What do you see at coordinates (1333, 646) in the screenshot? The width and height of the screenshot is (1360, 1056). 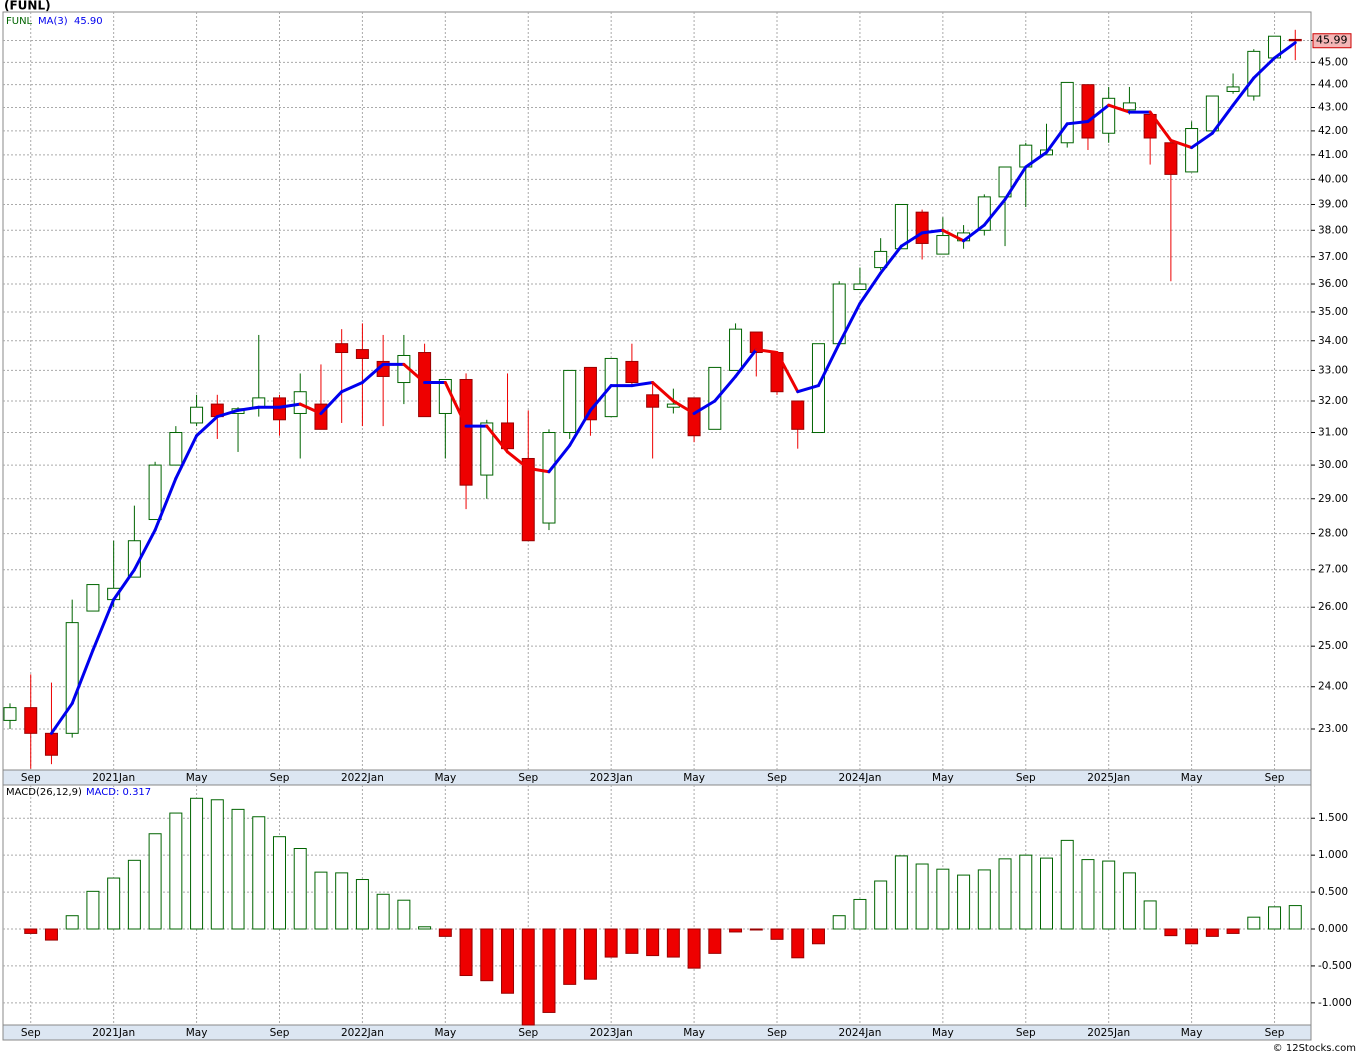 I see `y-tick-label: 25.00` at bounding box center [1333, 646].